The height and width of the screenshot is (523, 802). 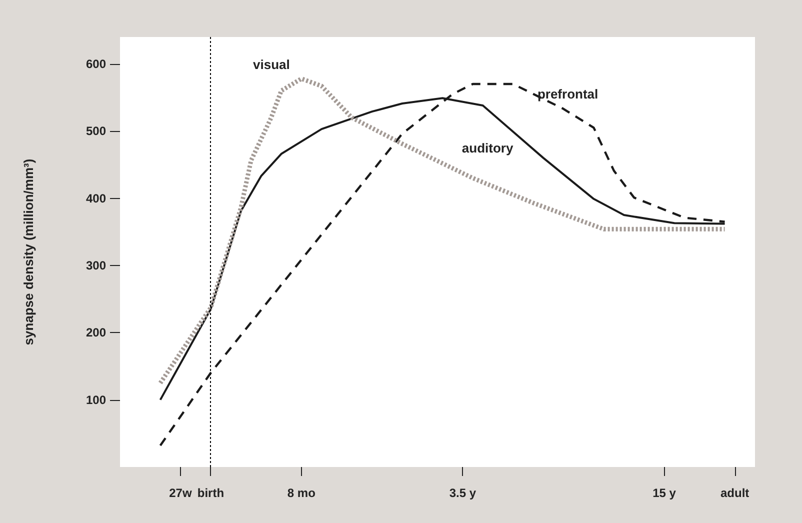 What do you see at coordinates (271, 64) in the screenshot?
I see `series-label: visual` at bounding box center [271, 64].